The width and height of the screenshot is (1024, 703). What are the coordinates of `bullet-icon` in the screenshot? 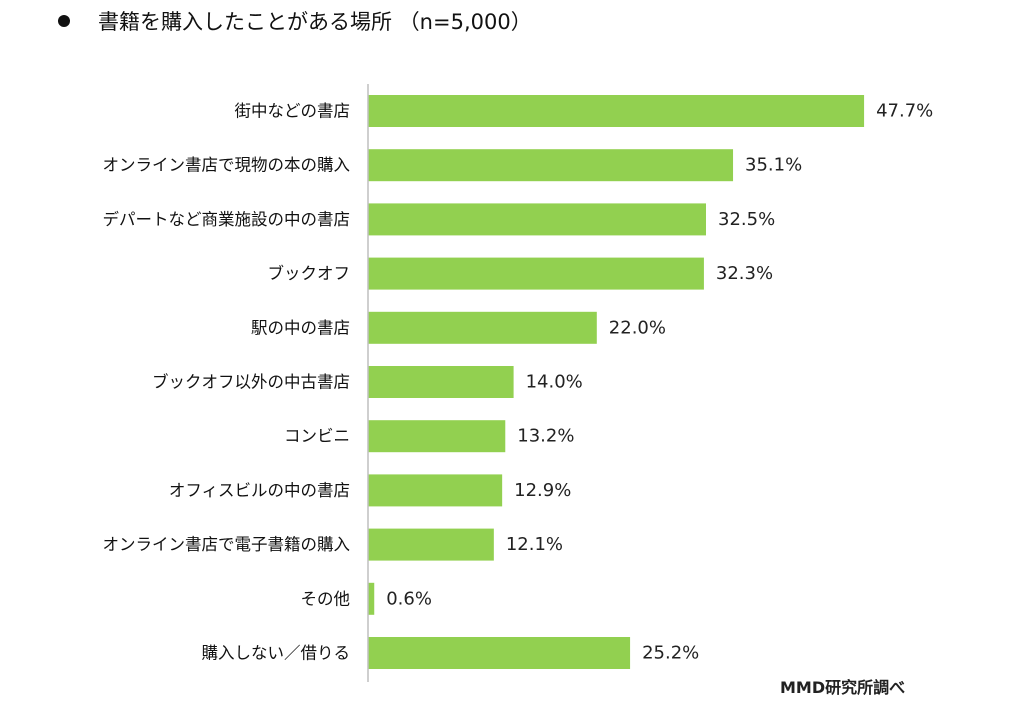 It's located at (64, 21).